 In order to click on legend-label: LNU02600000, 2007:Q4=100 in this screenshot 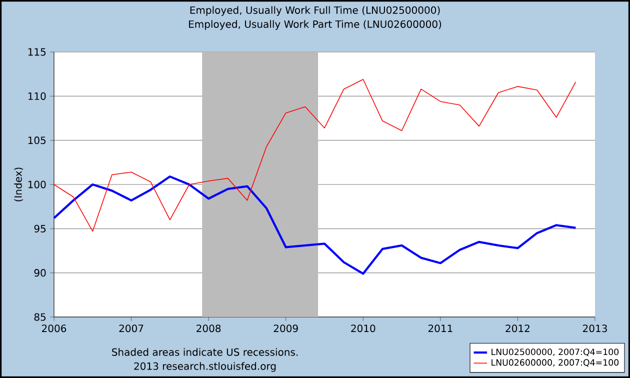, I will do `click(555, 363)`.